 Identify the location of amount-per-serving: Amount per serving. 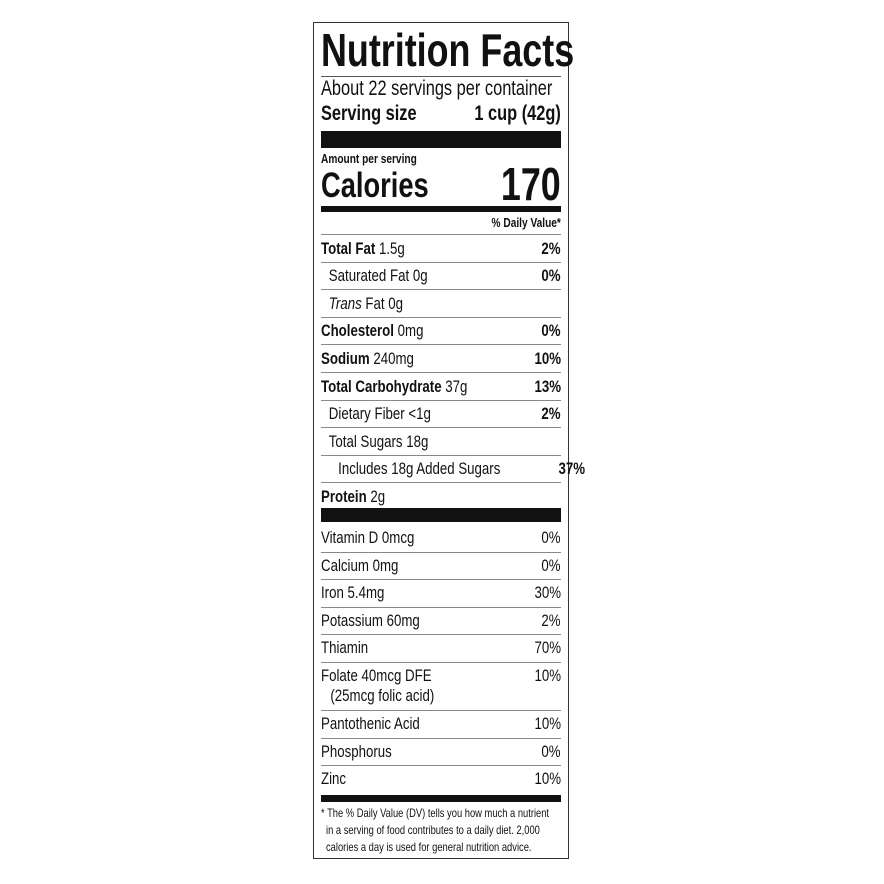
(369, 158).